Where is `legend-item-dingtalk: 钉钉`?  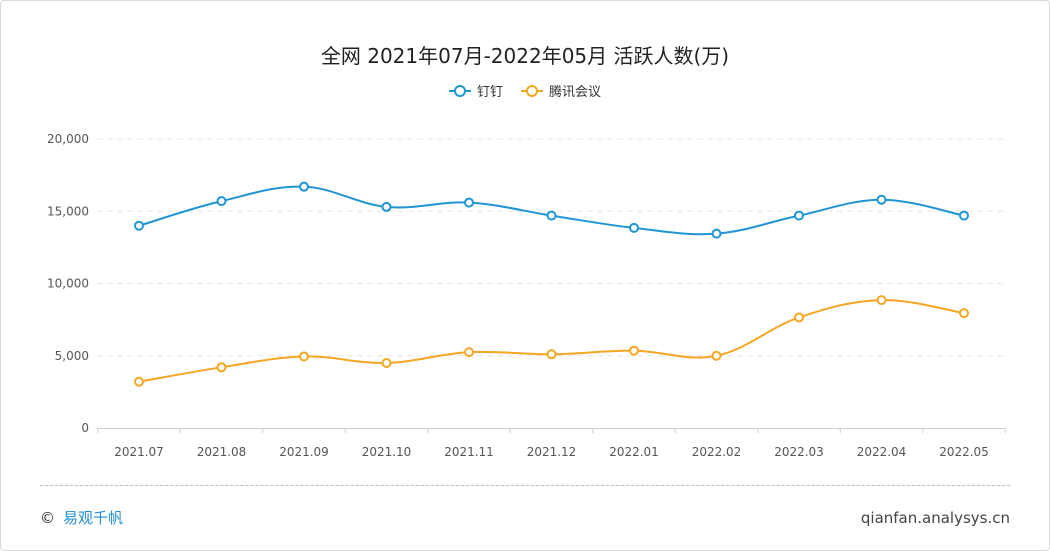
legend-item-dingtalk: 钉钉 is located at coordinates (475, 90).